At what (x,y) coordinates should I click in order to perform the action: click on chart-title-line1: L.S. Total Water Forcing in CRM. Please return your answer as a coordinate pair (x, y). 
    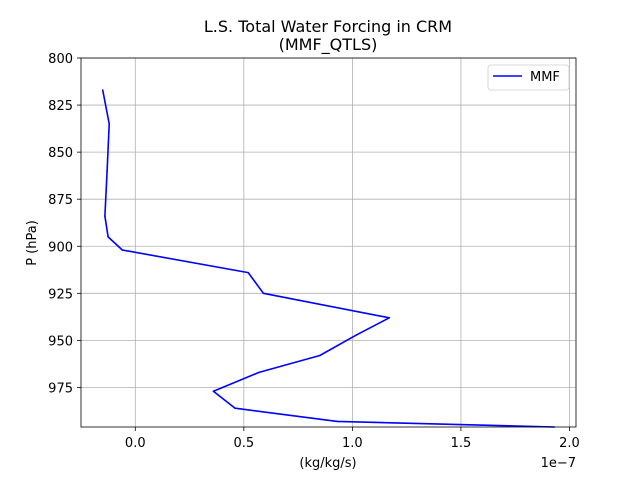
    Looking at the image, I should click on (328, 26).